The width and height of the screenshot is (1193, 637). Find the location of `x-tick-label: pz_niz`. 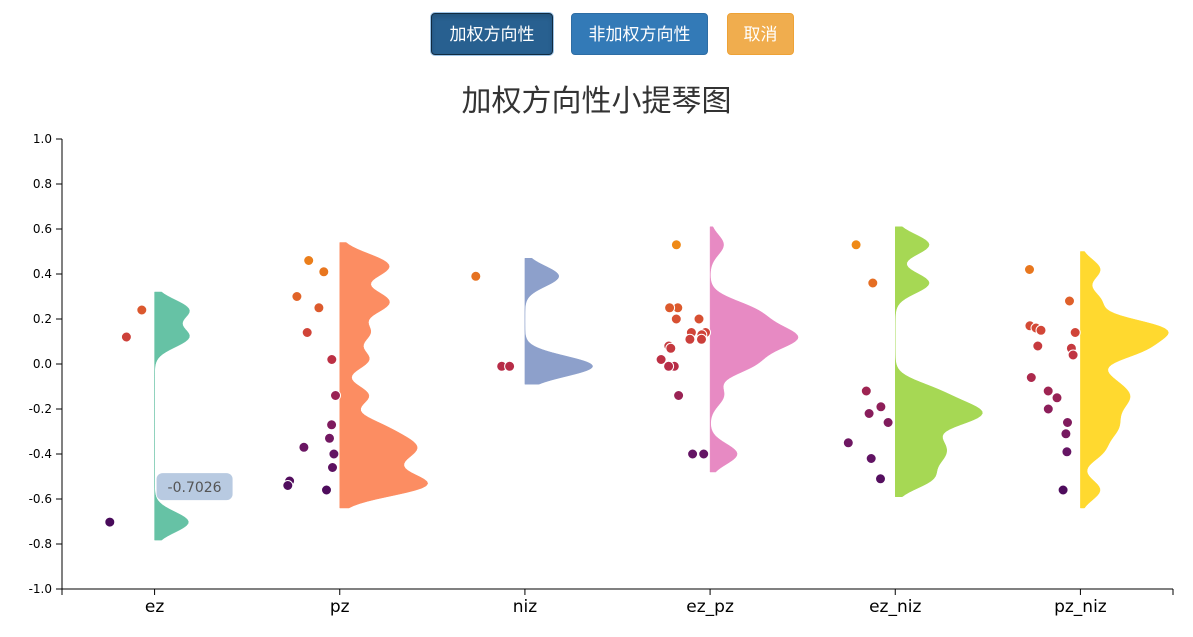

x-tick-label: pz_niz is located at coordinates (1080, 607).